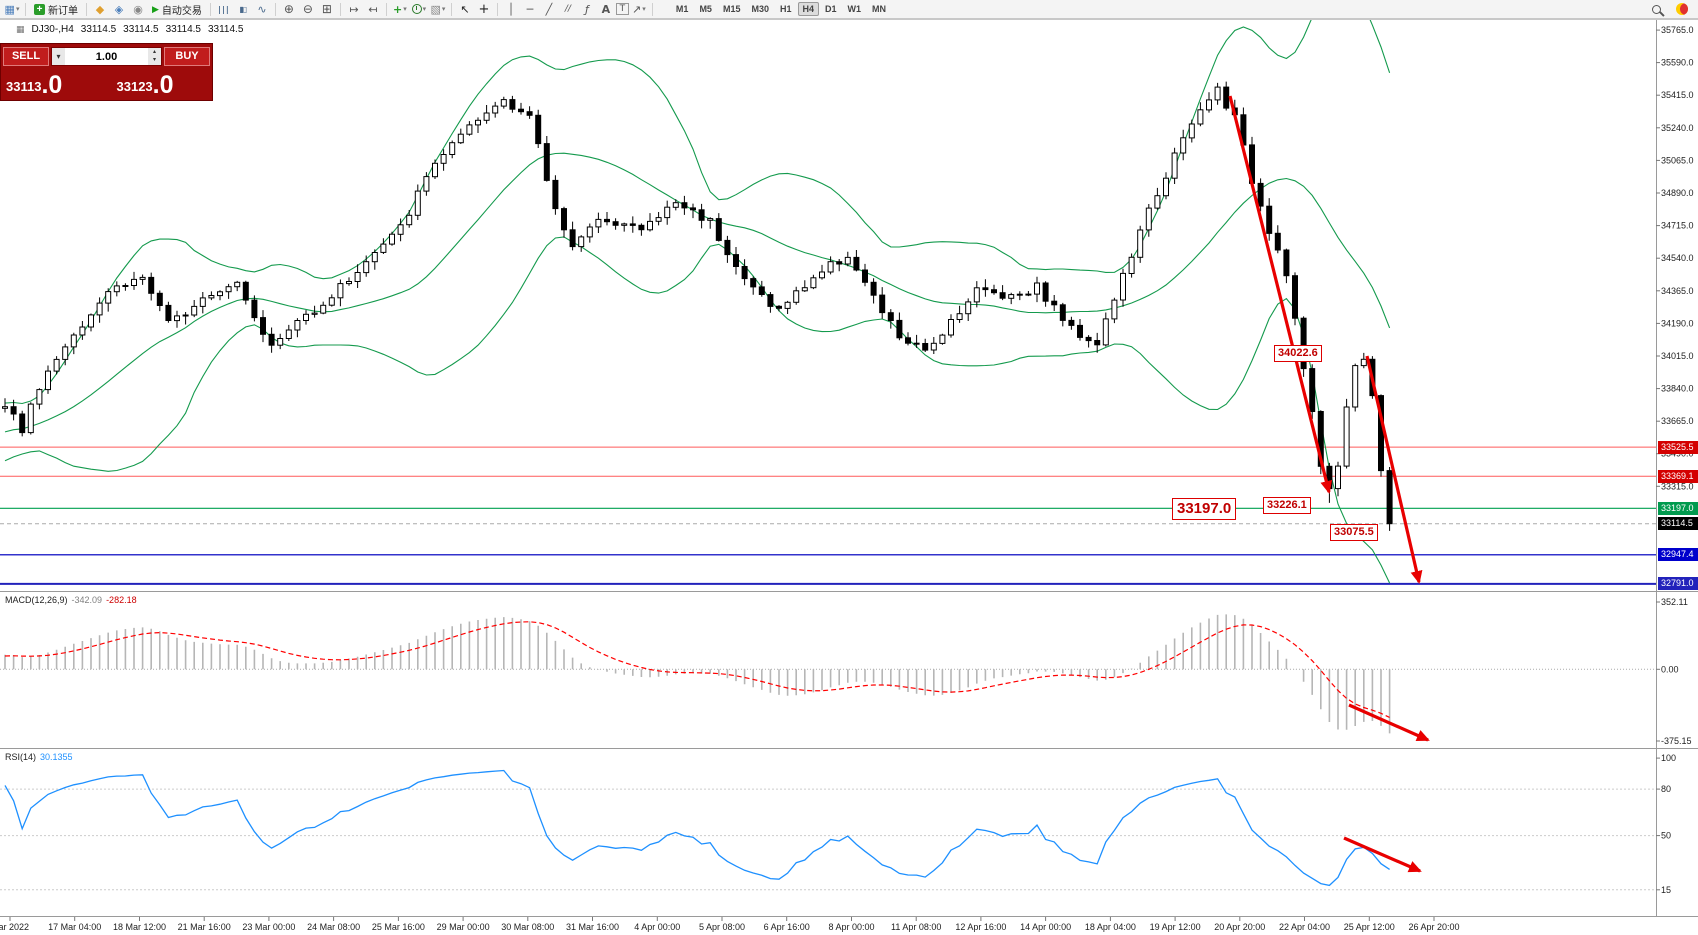 The width and height of the screenshot is (1698, 935). I want to click on price-scale-box: 33525.5, so click(1678, 447).